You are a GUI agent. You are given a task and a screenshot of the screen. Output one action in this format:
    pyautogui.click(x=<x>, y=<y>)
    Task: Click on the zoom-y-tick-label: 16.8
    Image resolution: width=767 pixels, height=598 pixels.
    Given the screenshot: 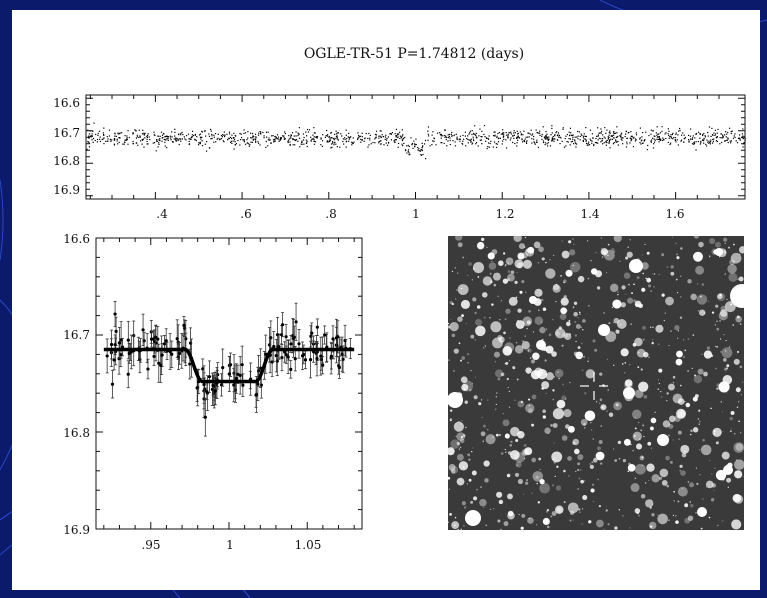 What is the action you would take?
    pyautogui.click(x=76, y=433)
    